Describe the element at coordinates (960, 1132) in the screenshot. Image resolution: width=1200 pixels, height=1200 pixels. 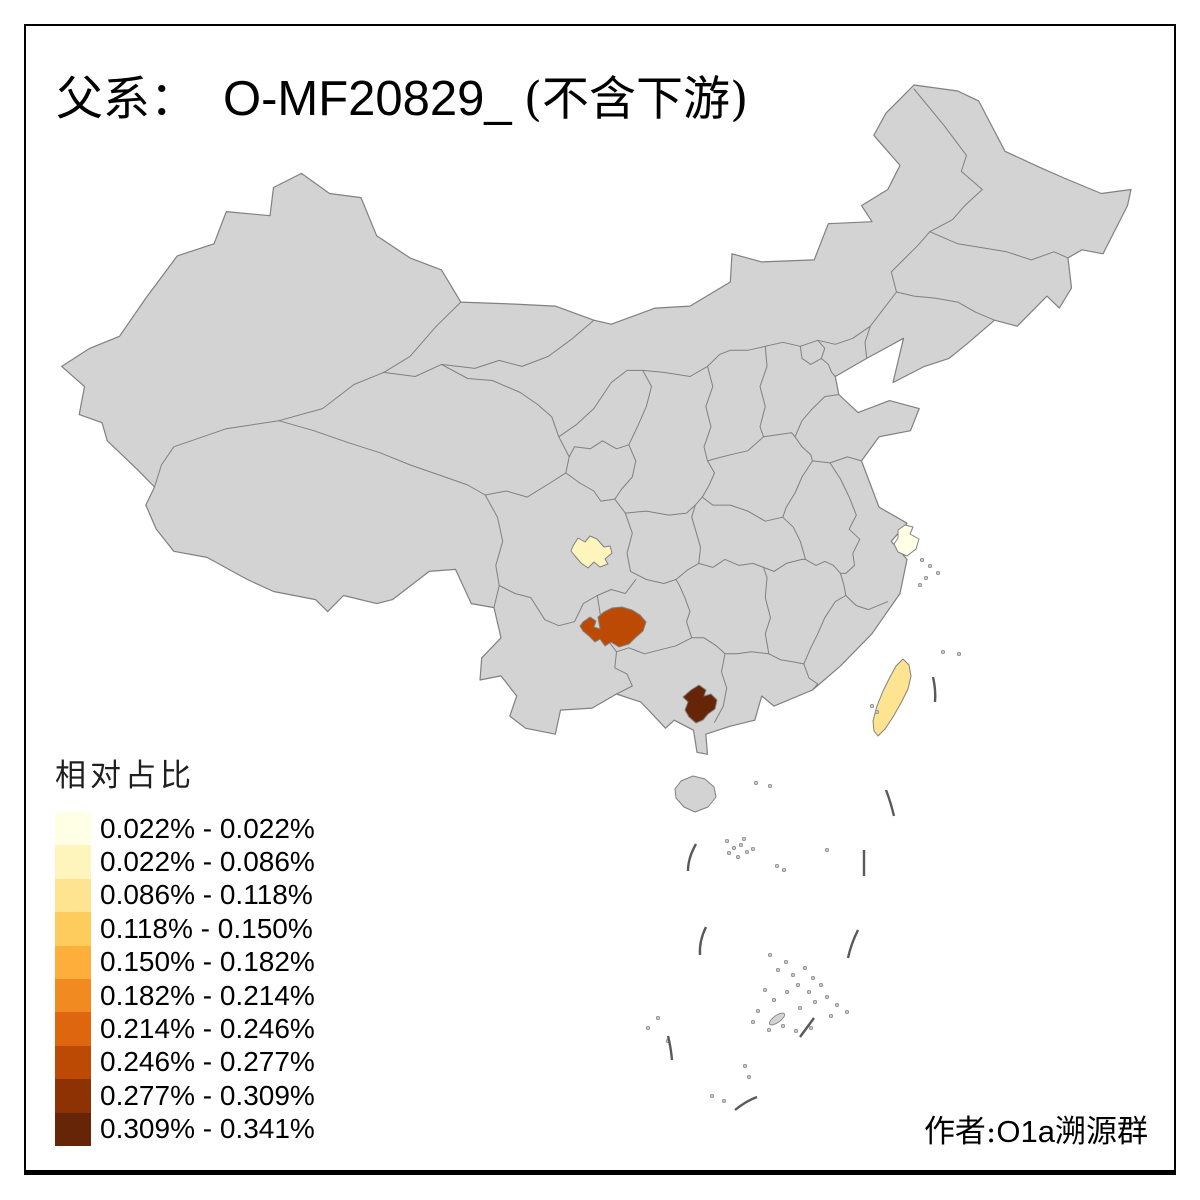
I see `attribution-prefix: 作者:` at that location.